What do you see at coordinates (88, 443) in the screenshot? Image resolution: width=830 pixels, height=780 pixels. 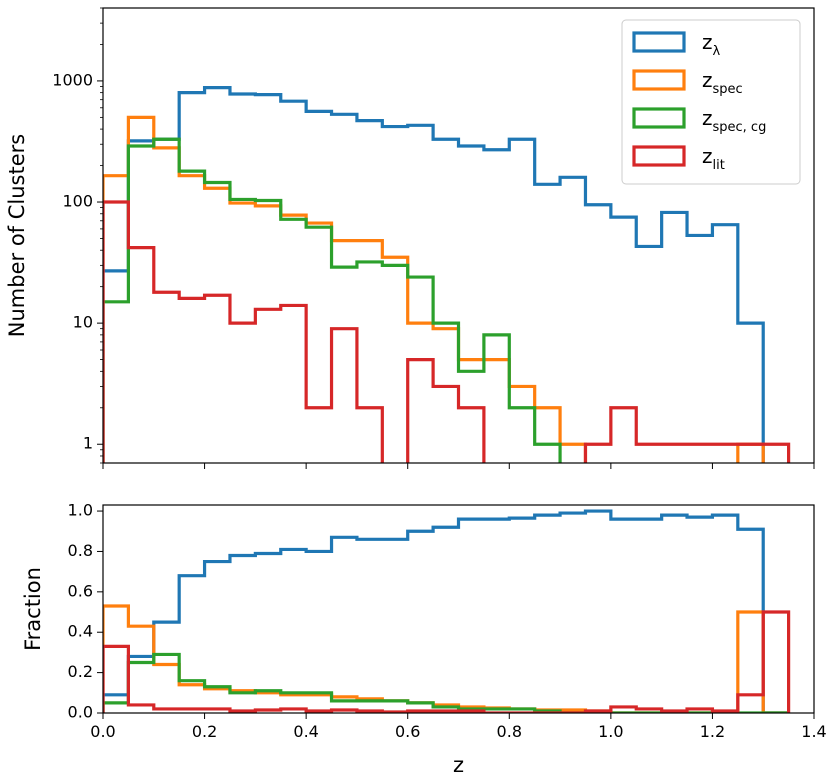 I see `top-y-tick-label: 1` at bounding box center [88, 443].